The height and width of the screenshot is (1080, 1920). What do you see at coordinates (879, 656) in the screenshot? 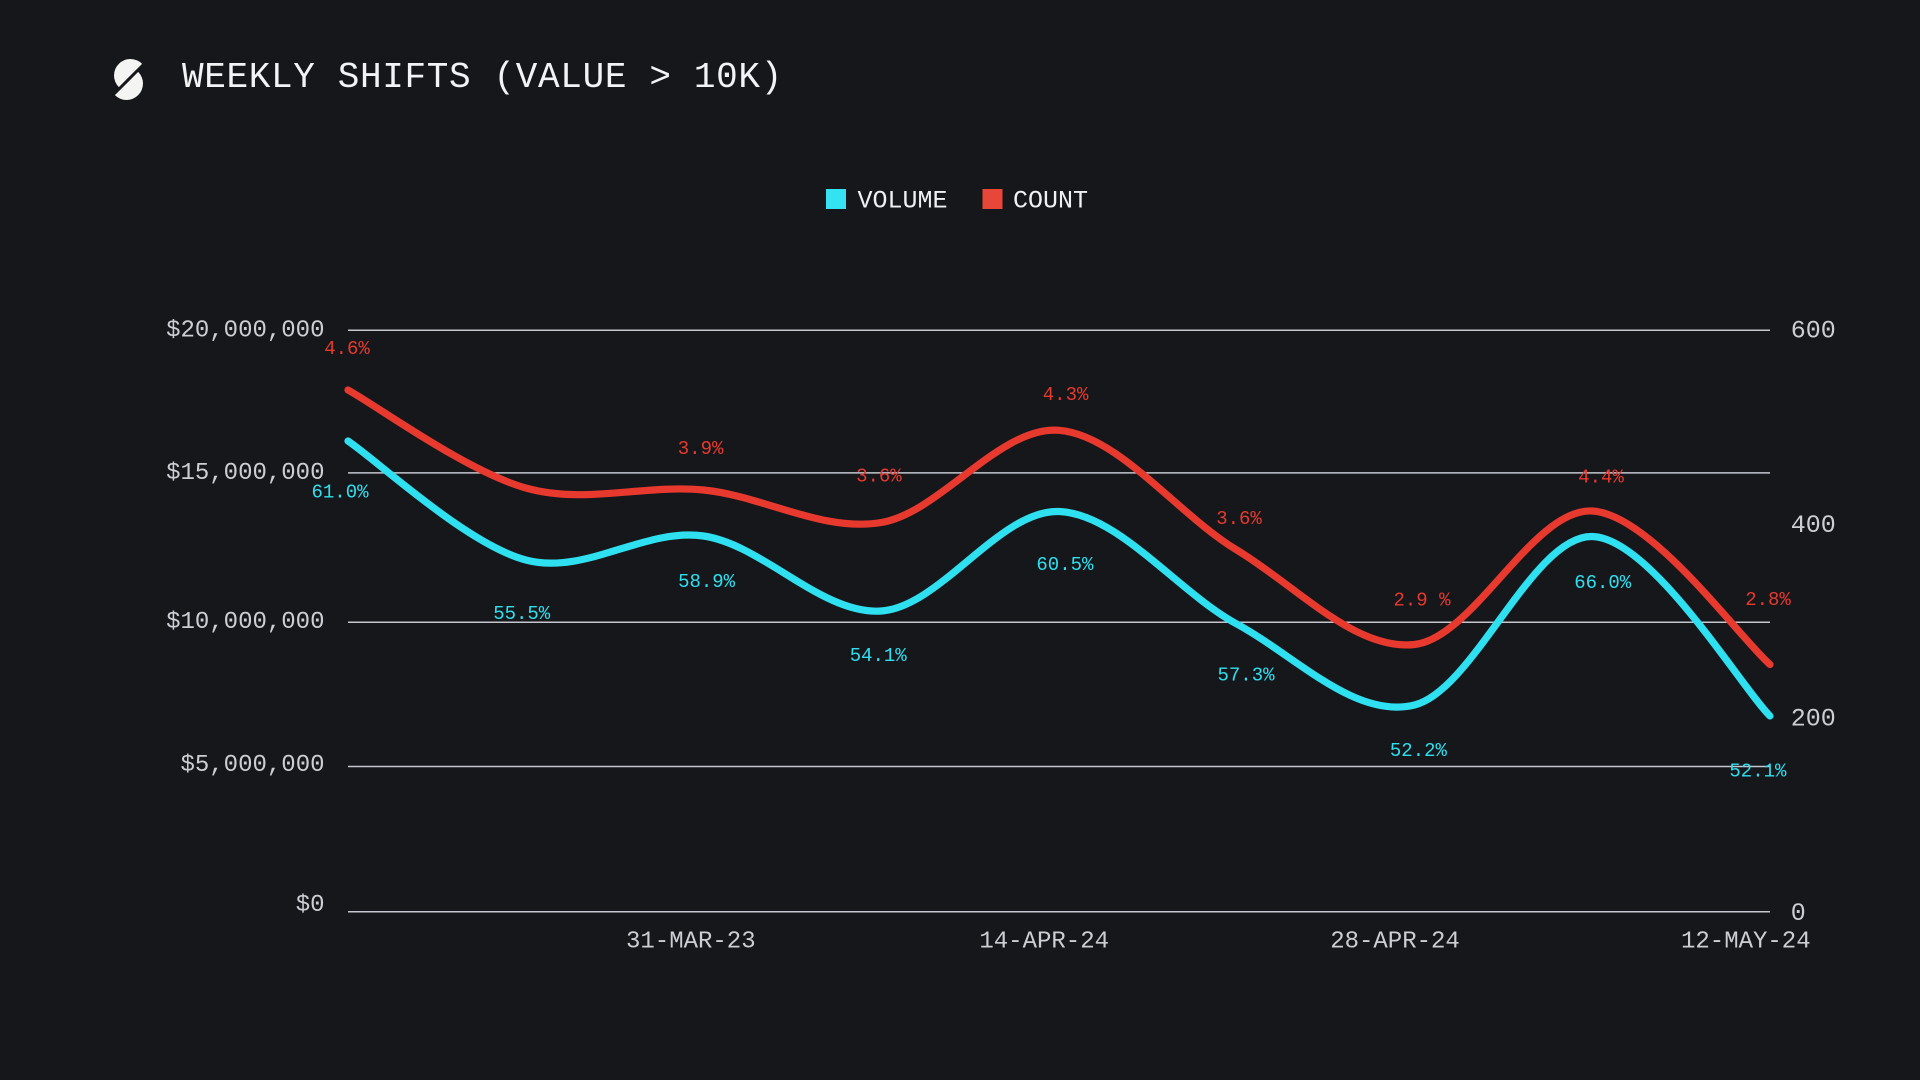
I see `svg-text: 54.1%` at bounding box center [879, 656].